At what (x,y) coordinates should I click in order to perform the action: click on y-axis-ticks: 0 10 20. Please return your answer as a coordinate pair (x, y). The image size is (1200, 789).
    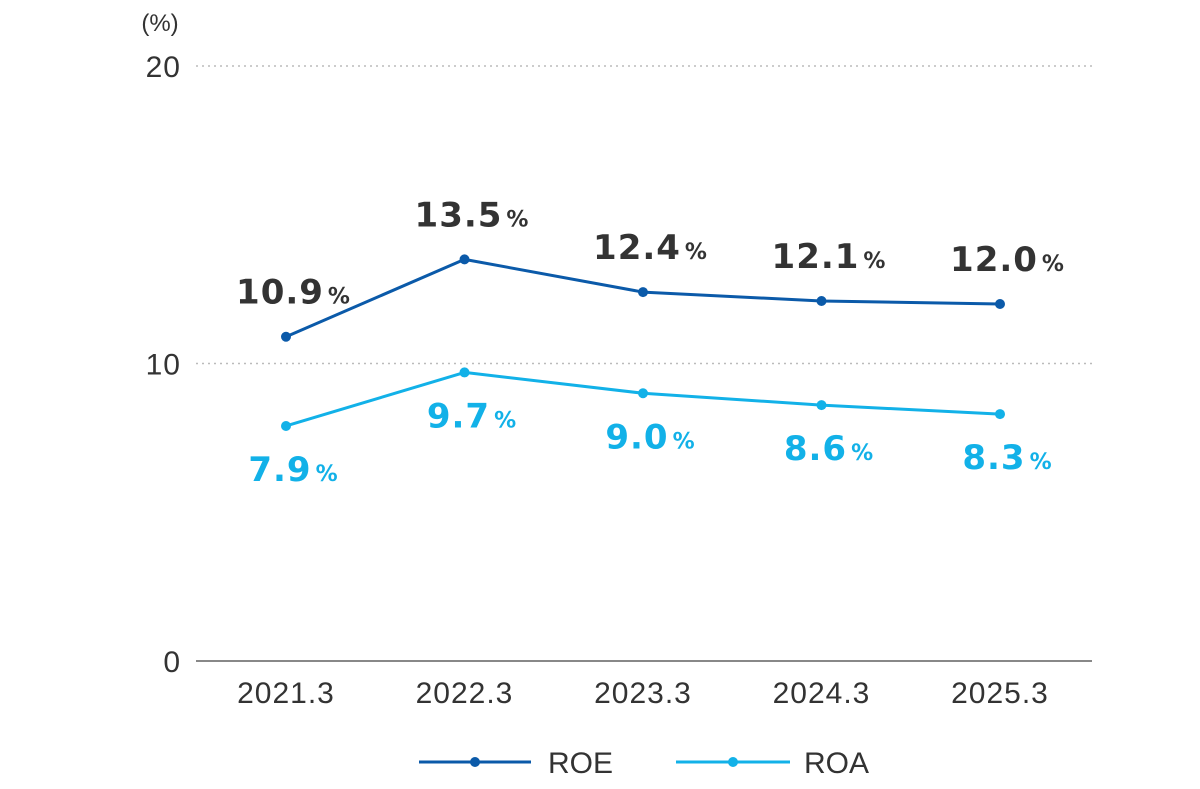
    Looking at the image, I should click on (163, 365).